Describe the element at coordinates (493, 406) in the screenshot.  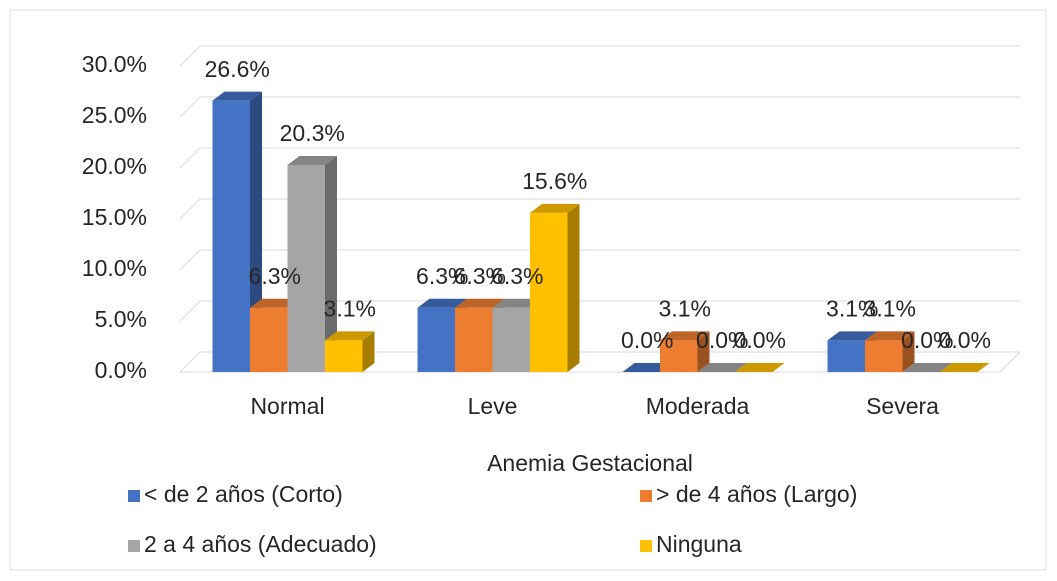
I see `x-tick-label: Leve` at that location.